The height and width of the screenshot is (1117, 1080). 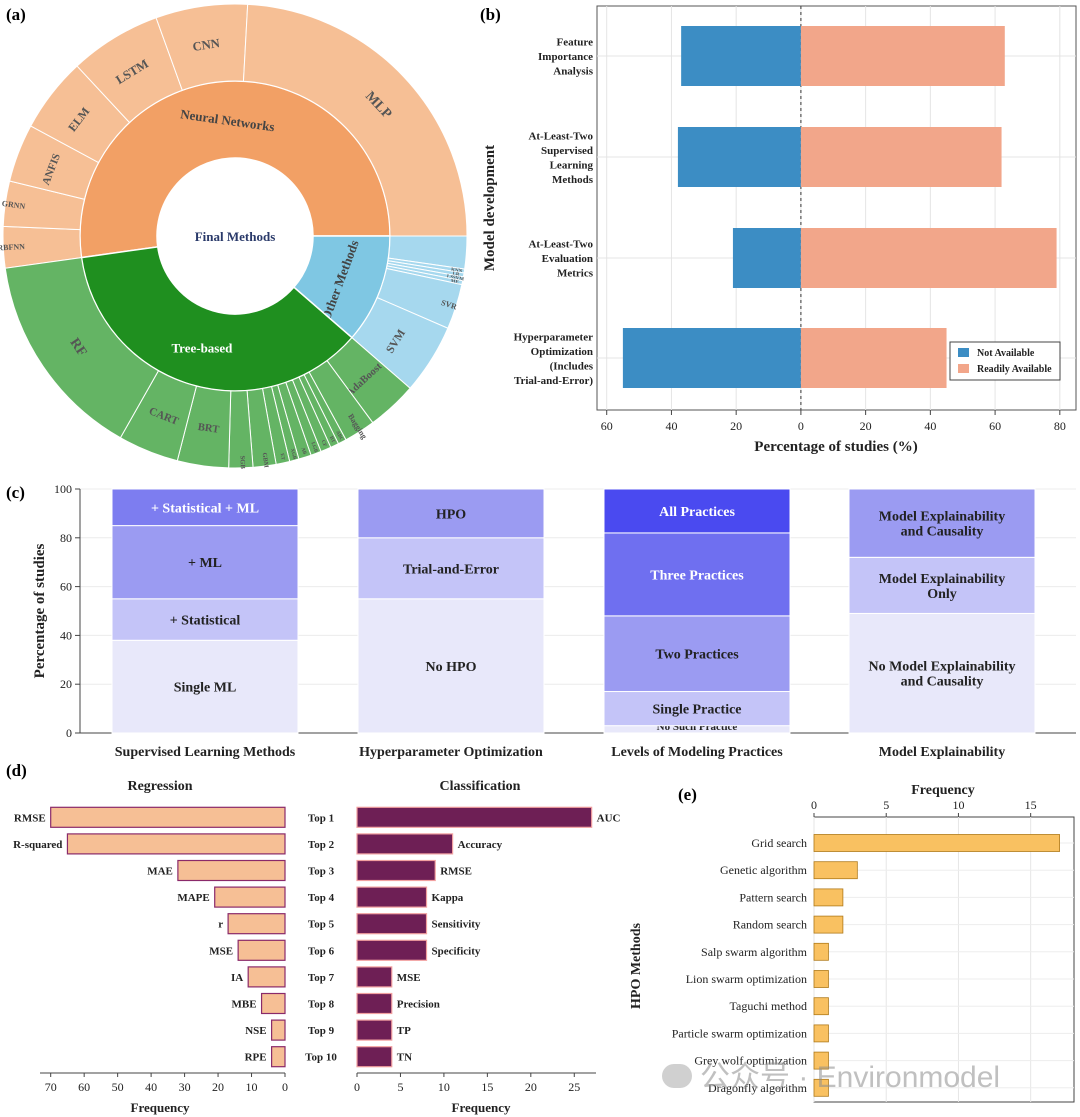 What do you see at coordinates (768, 1006) in the screenshot?
I see `hpo-method-label: Taguchi method` at bounding box center [768, 1006].